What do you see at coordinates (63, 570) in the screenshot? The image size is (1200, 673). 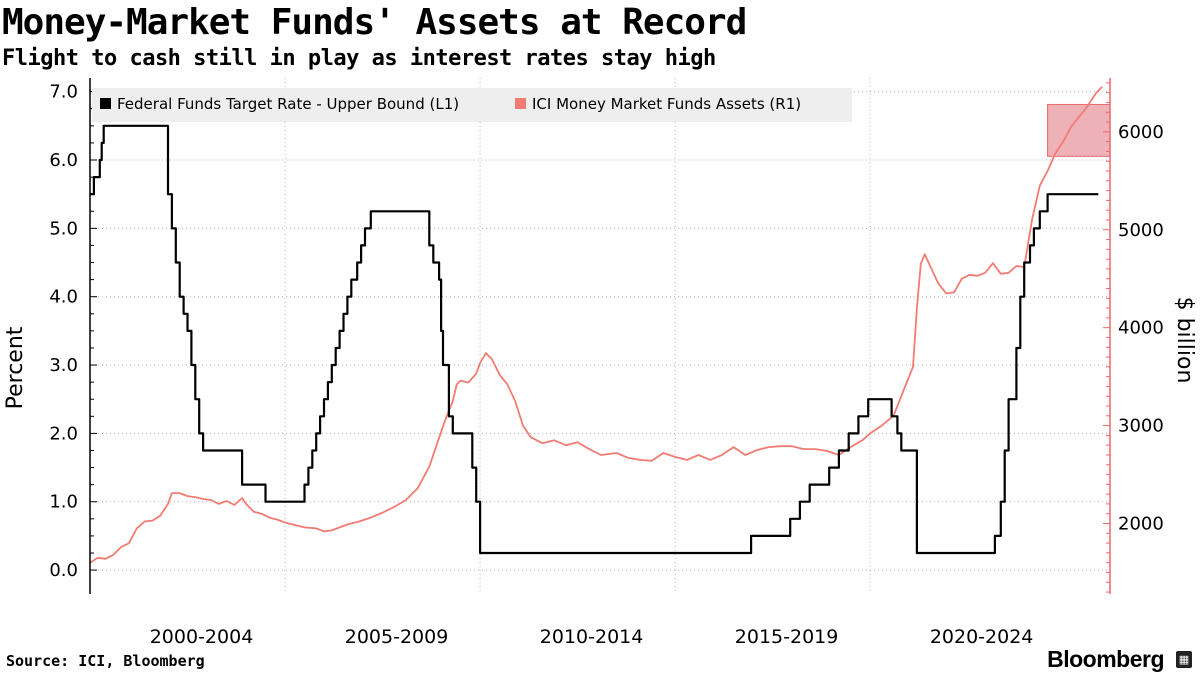 I see `left-tick-label: 0.0` at bounding box center [63, 570].